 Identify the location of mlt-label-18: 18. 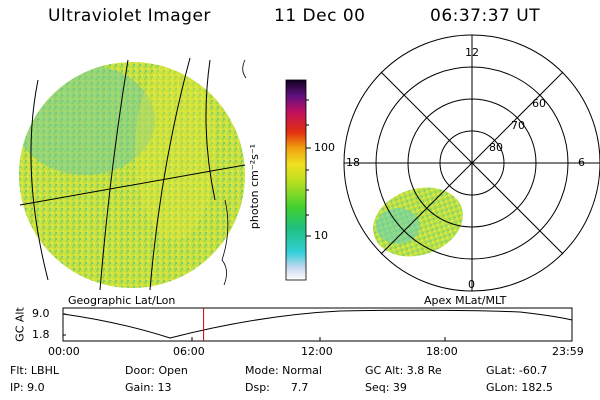
(353, 162).